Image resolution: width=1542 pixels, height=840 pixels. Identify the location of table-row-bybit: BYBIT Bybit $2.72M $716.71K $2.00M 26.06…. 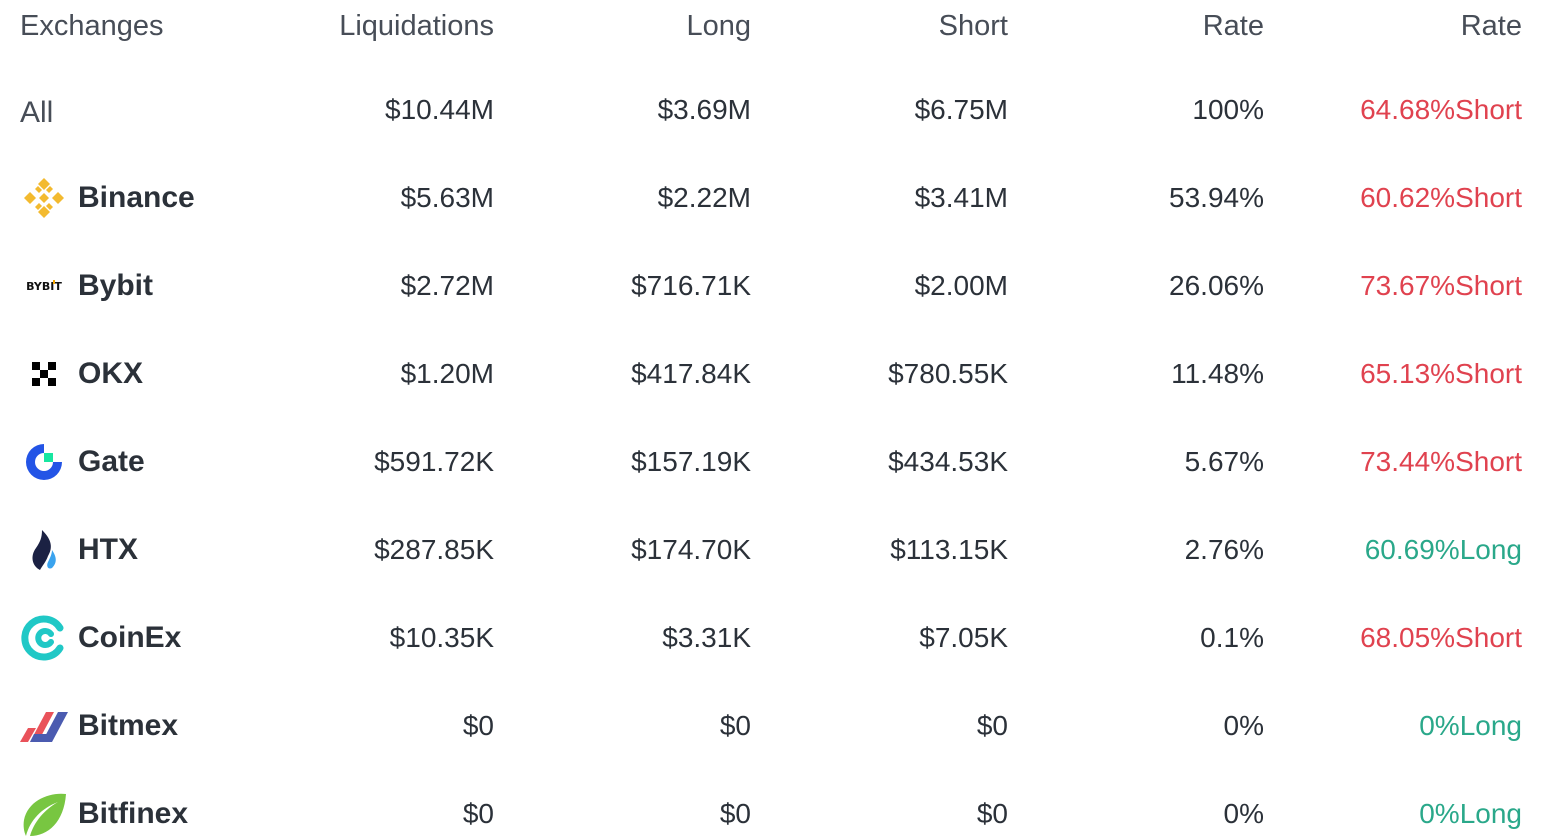
(771, 286).